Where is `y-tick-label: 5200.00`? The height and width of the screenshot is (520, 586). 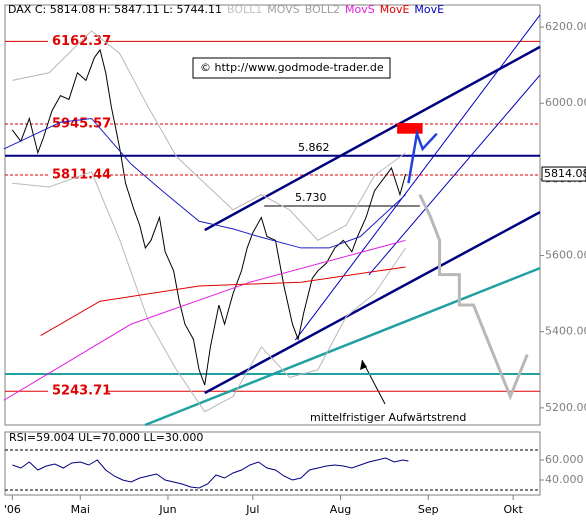 y-tick-label: 5200.00 is located at coordinates (565, 407).